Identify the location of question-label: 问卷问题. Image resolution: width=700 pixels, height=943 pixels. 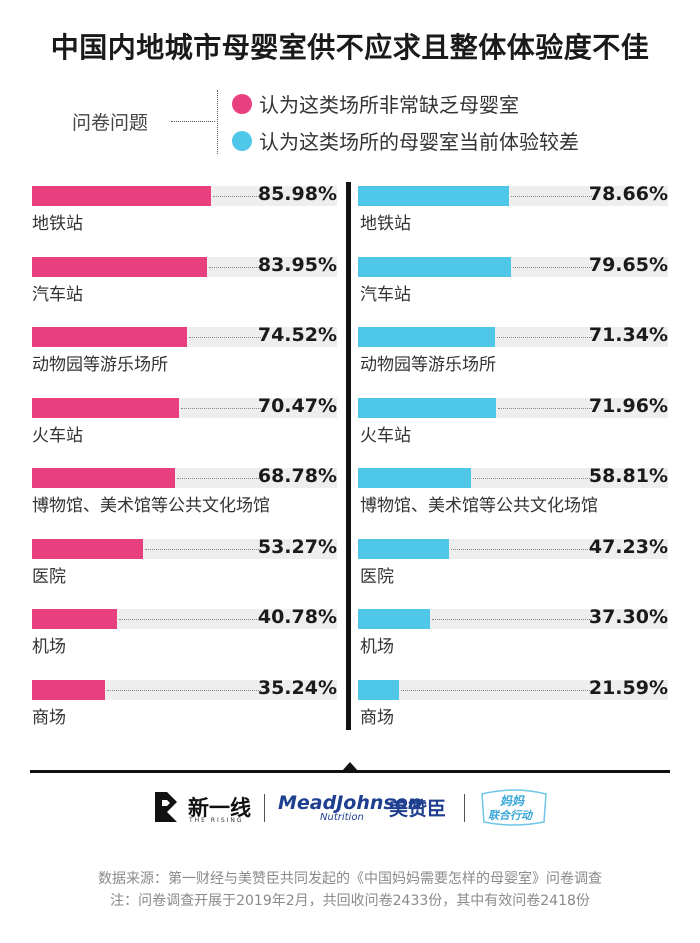
(110, 123).